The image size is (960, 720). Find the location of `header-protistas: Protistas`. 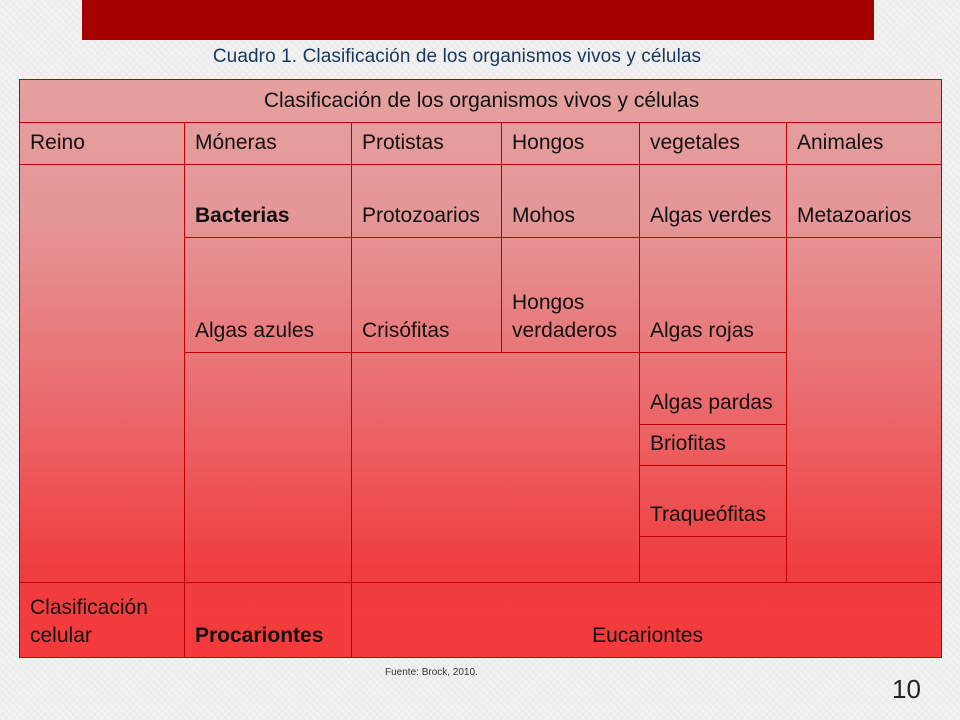

header-protistas: Protistas is located at coordinates (426, 143).